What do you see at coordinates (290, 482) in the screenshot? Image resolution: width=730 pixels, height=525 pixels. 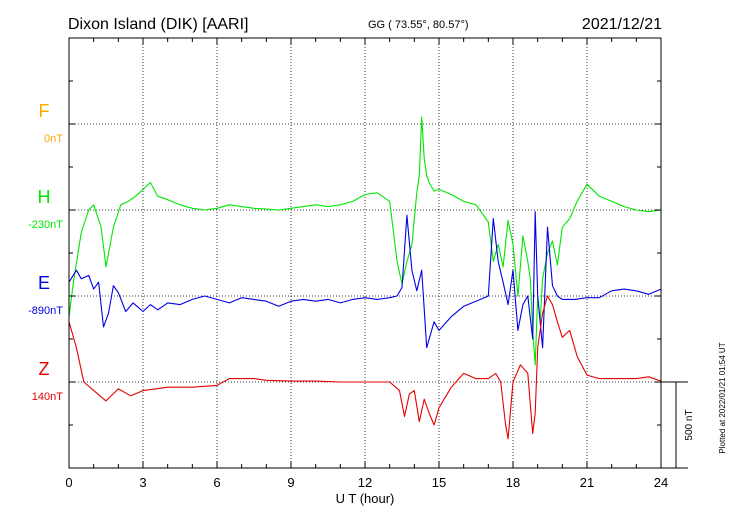 I see `x-tick-label: 9` at bounding box center [290, 482].